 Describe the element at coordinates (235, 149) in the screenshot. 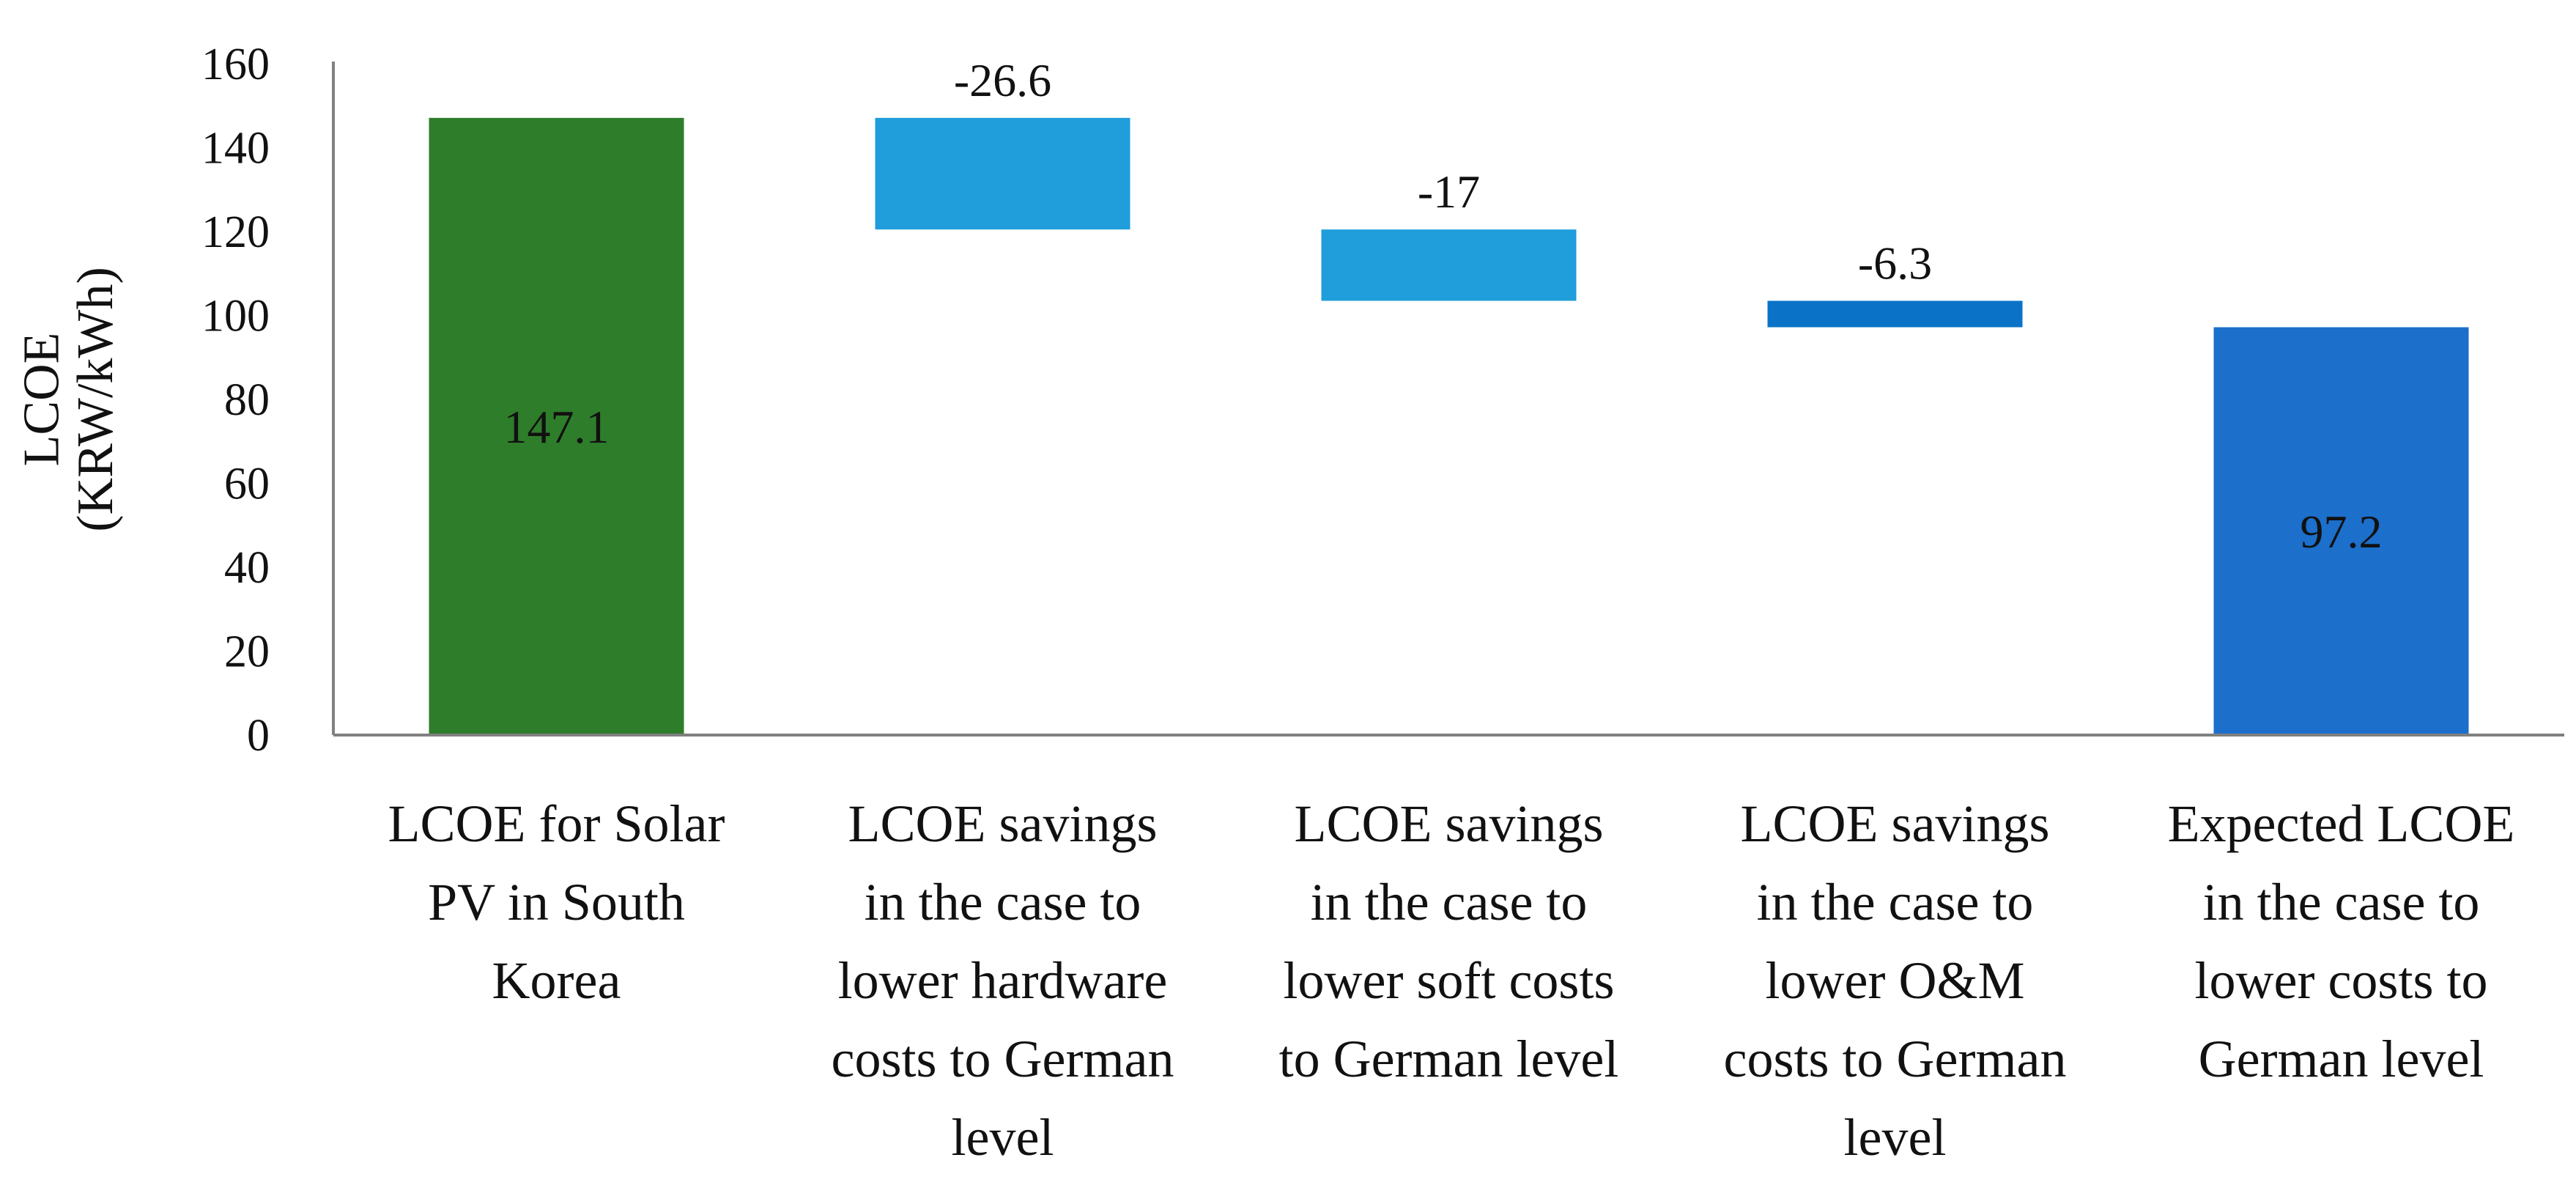

I see `y-tick-label: 140` at that location.